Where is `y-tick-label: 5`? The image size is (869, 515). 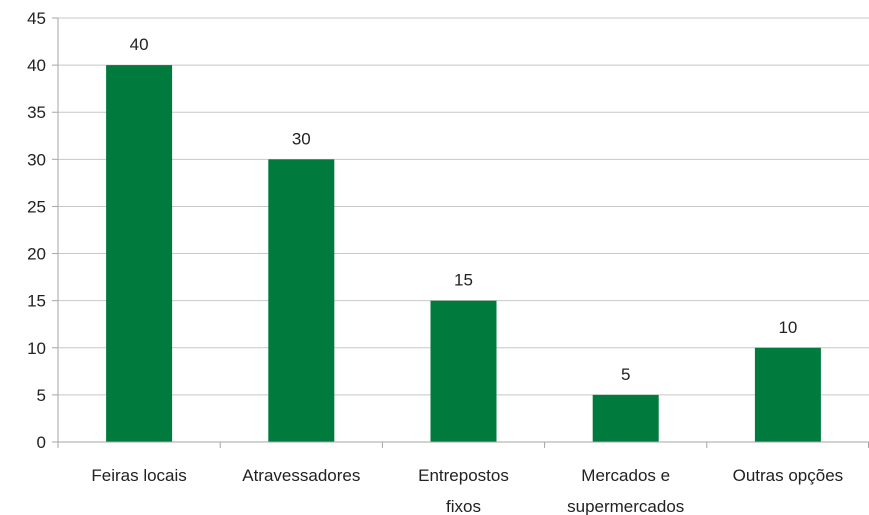
y-tick-label: 5 is located at coordinates (41, 395).